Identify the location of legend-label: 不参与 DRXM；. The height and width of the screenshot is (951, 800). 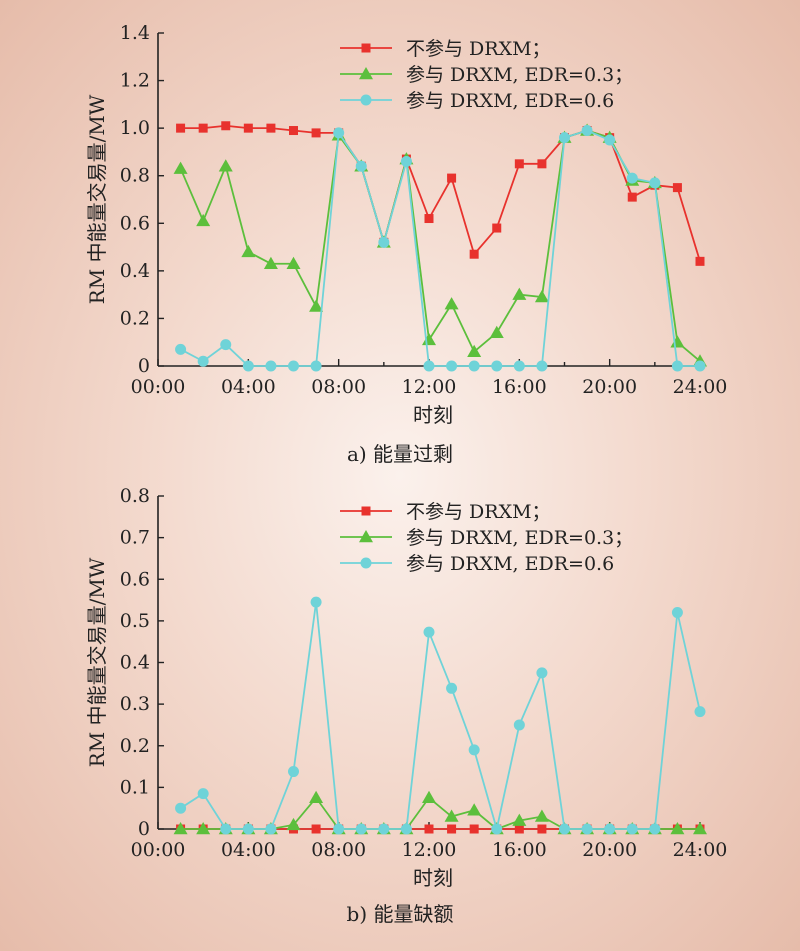
(478, 49).